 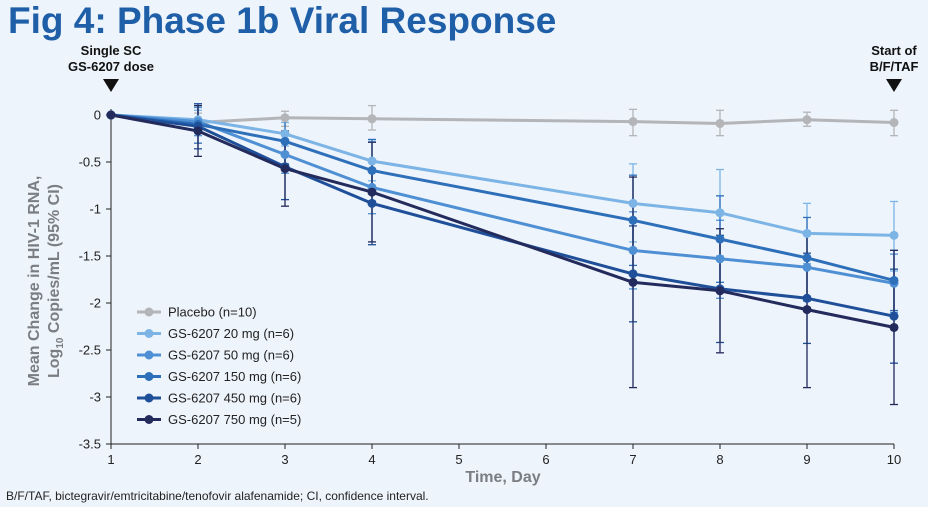 I want to click on y-tick-label: -1, so click(x=95, y=209).